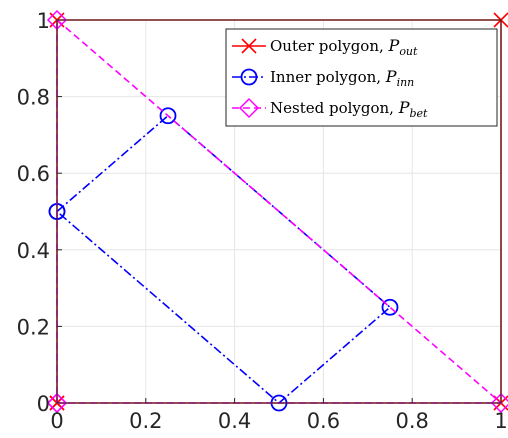 The height and width of the screenshot is (438, 508). Describe the element at coordinates (33, 251) in the screenshot. I see `y-tick-label: 0.4` at that location.